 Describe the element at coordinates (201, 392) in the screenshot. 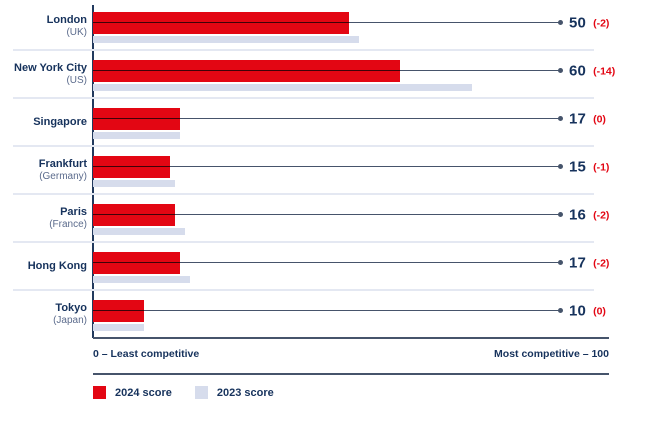

I see `legend-swatch-2023` at that location.